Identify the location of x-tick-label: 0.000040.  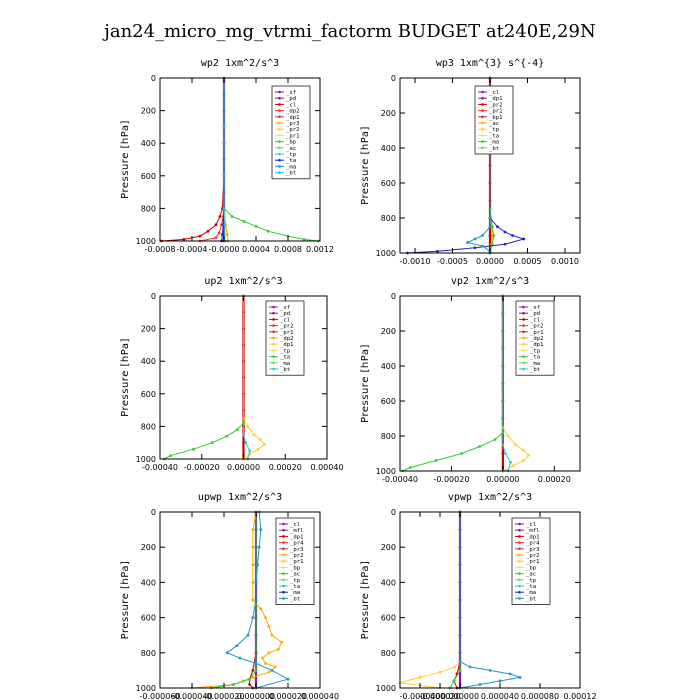
(320, 696).